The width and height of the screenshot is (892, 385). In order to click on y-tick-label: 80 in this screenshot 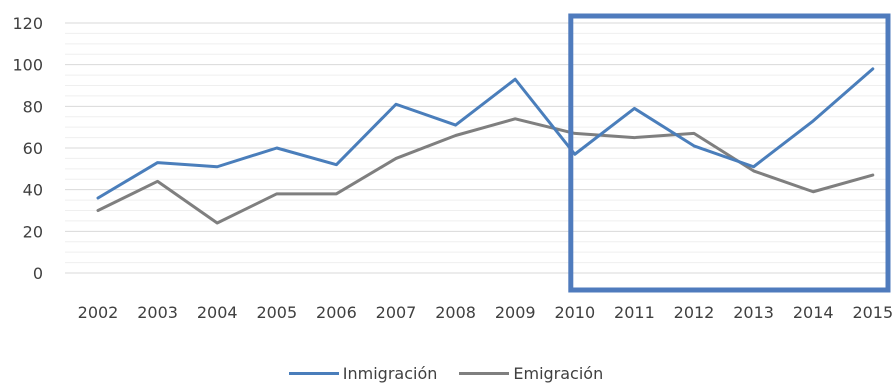, I will do `click(33, 106)`.